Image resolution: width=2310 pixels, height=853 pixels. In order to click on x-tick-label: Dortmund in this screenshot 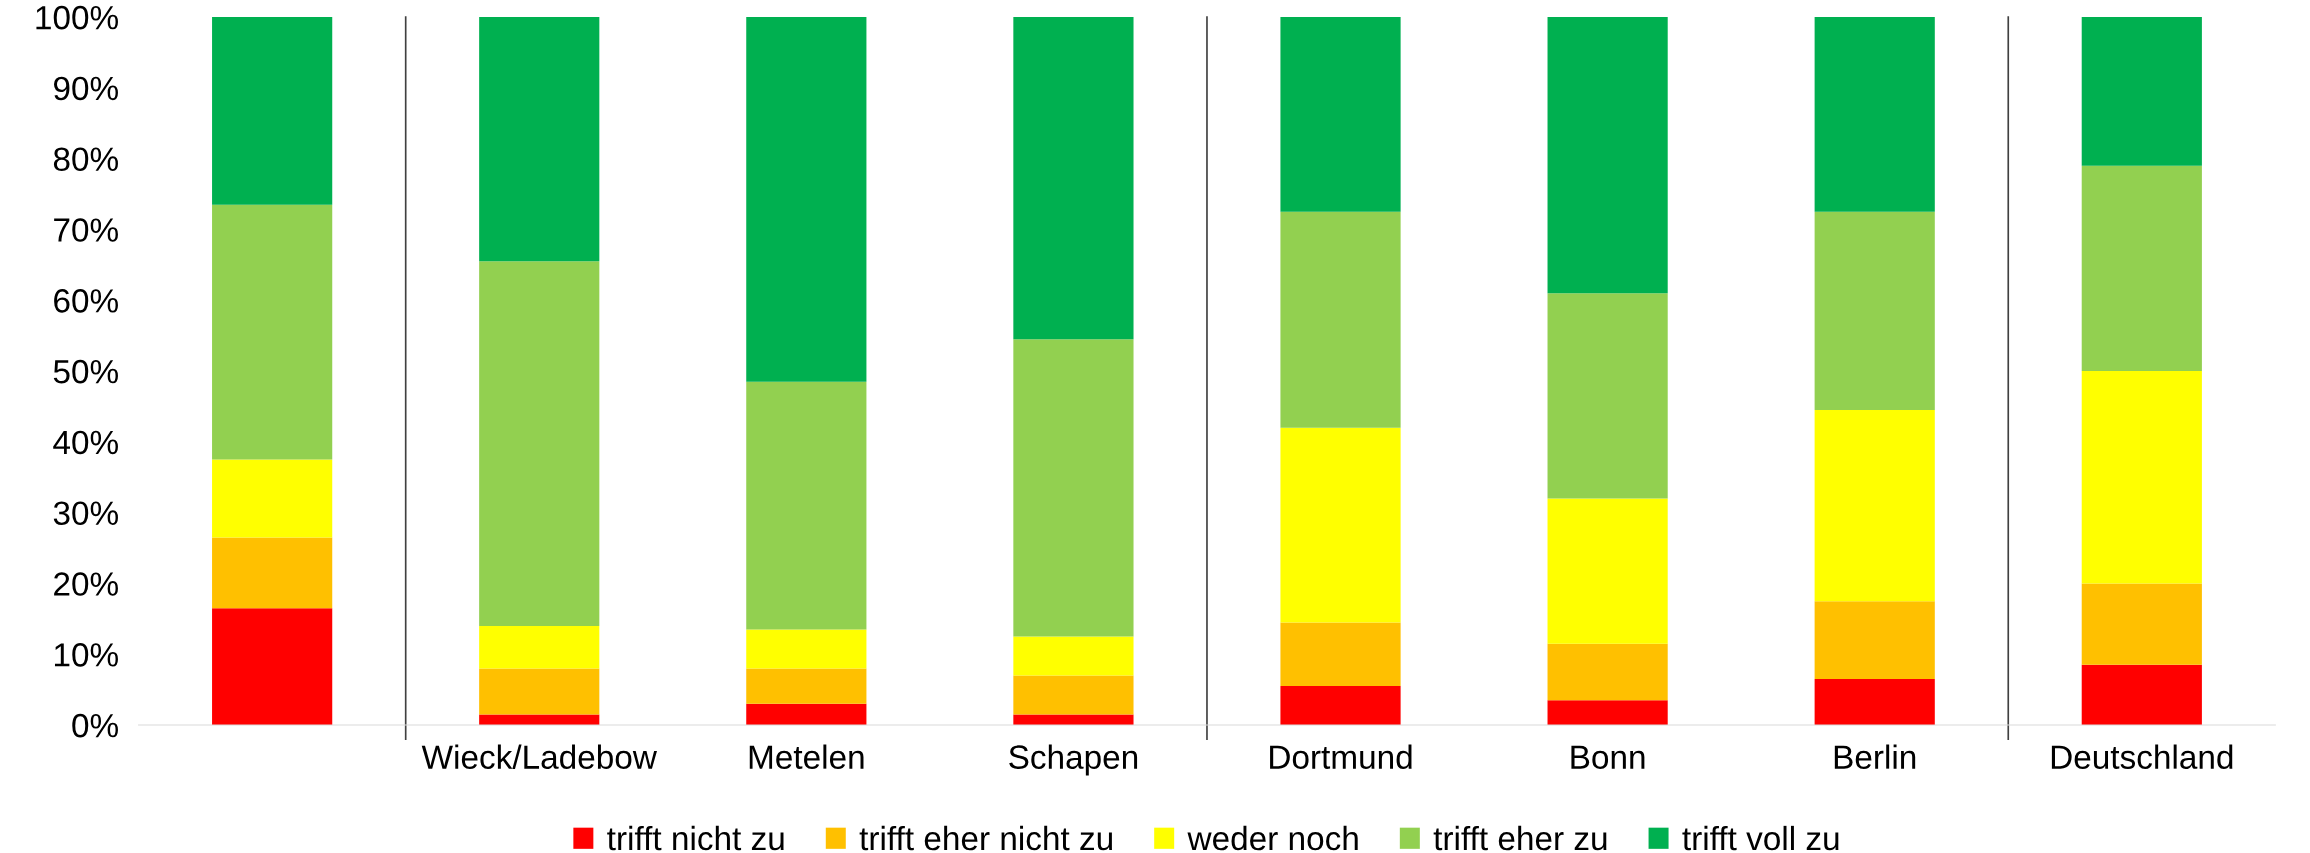, I will do `click(1341, 756)`.